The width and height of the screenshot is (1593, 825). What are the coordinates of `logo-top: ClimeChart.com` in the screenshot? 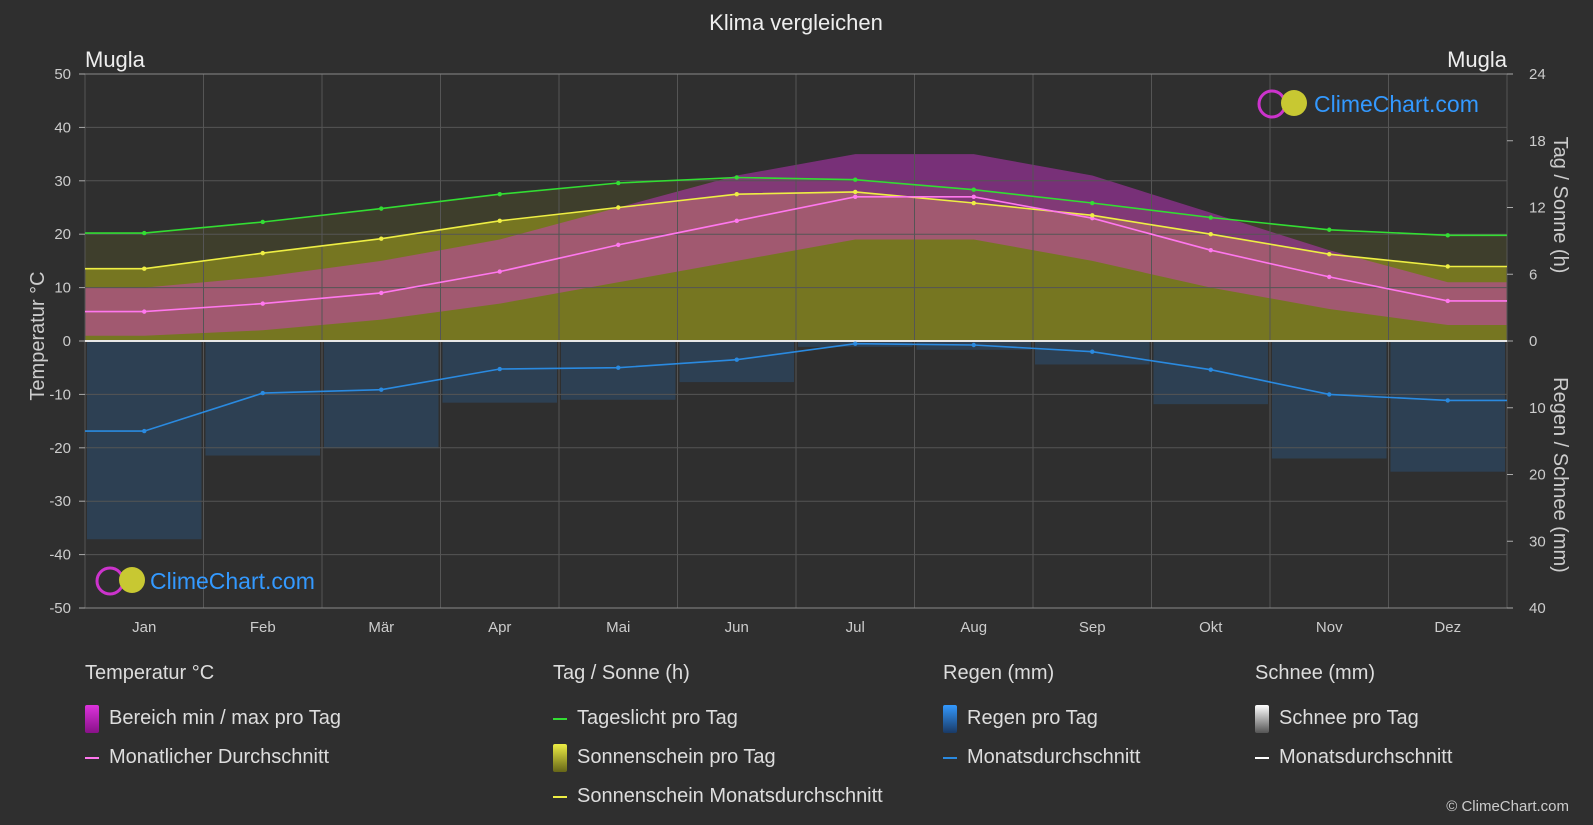 It's located at (1368, 104).